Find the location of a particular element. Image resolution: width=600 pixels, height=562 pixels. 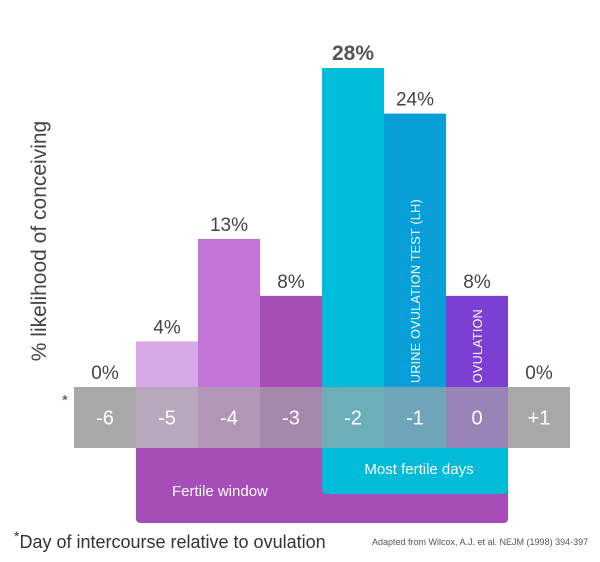

x-tick-label: -1 is located at coordinates (415, 419).